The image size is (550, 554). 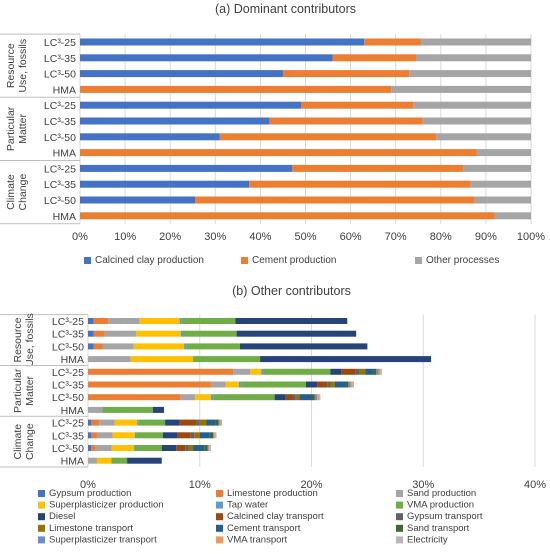 I want to click on legend-label: Calcined clay transport, so click(x=275, y=516).